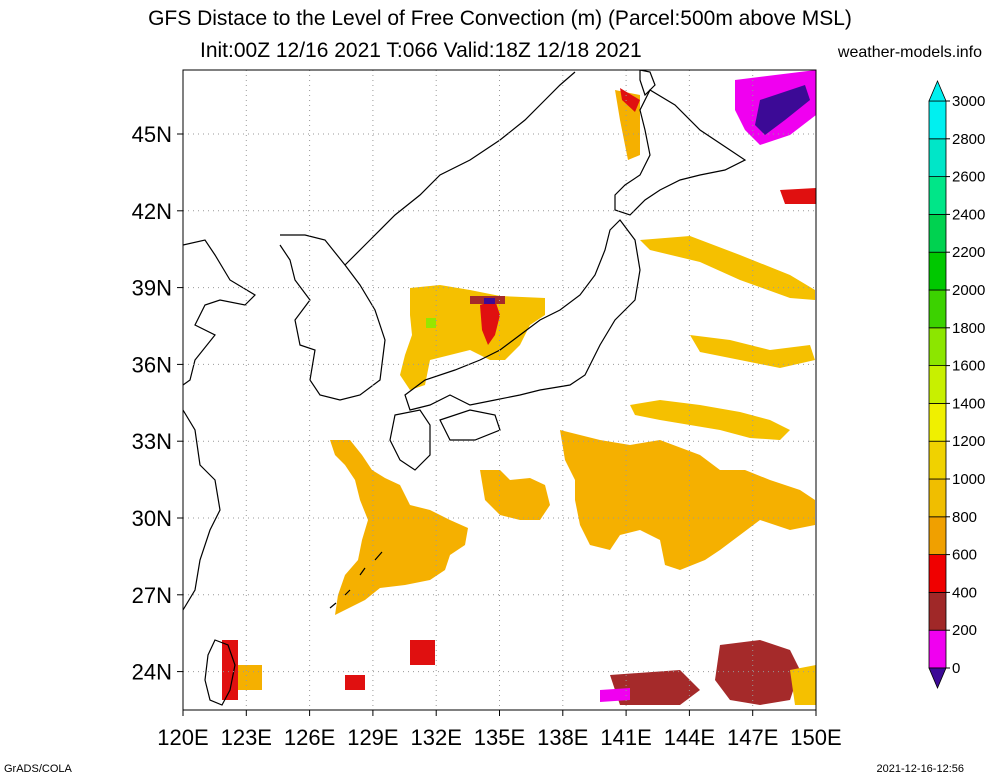 This screenshot has height=779, width=1000. What do you see at coordinates (630, 100) in the screenshot?
I see `field-patch-hokkaido-red` at bounding box center [630, 100].